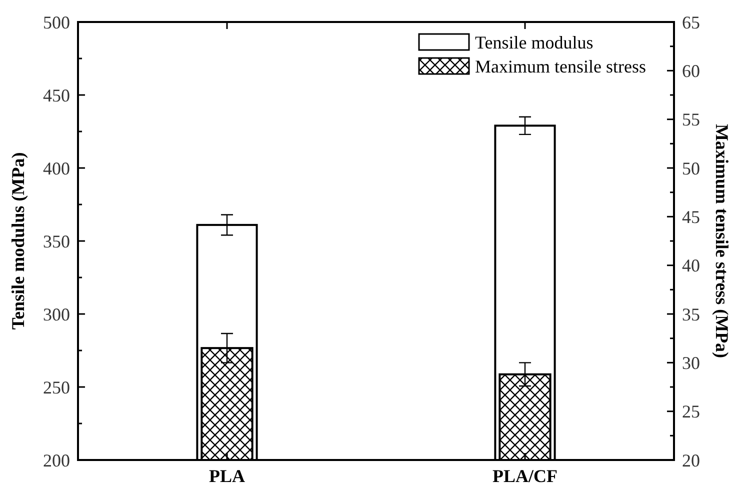 This screenshot has width=744, height=492. What do you see at coordinates (56, 314) in the screenshot?
I see `y-tick-label: 300` at bounding box center [56, 314].